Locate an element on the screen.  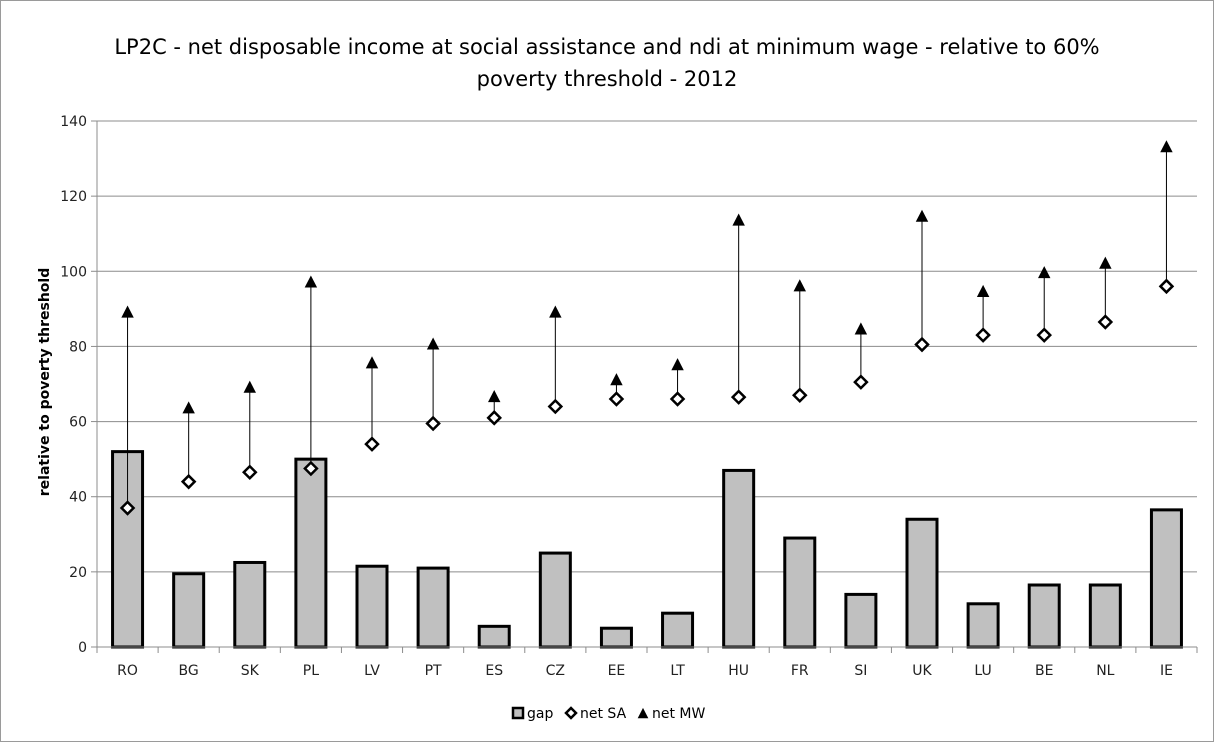
legend: gap net SA net MW is located at coordinates (608, 714).